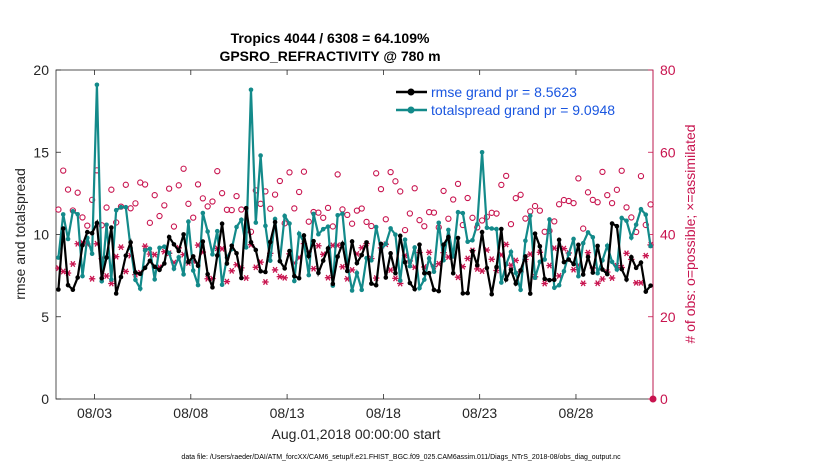 The width and height of the screenshot is (830, 470). Describe the element at coordinates (45, 399) in the screenshot. I see `y-left-tick-label: 0` at that location.